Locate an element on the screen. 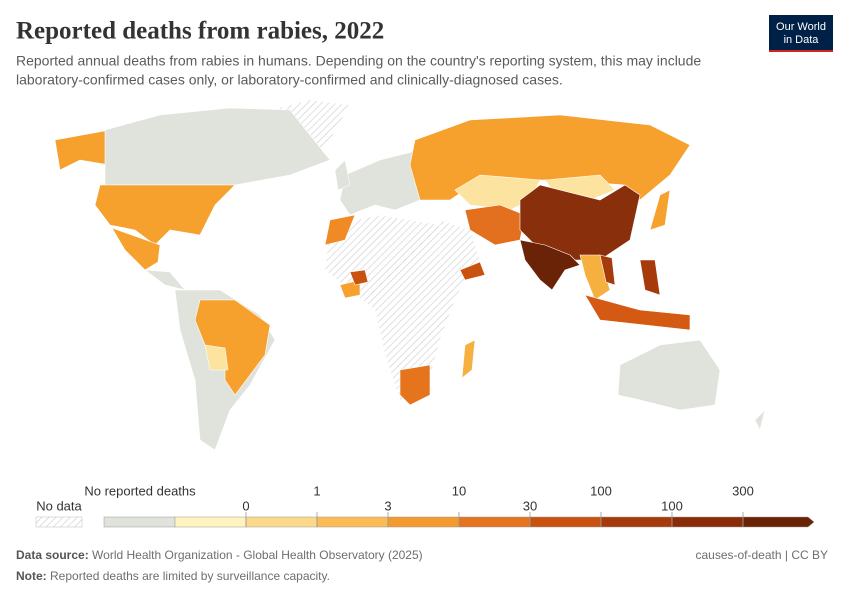 Image resolution: width=850 pixels, height=600 pixels. legend-label: No data is located at coordinates (59, 505).